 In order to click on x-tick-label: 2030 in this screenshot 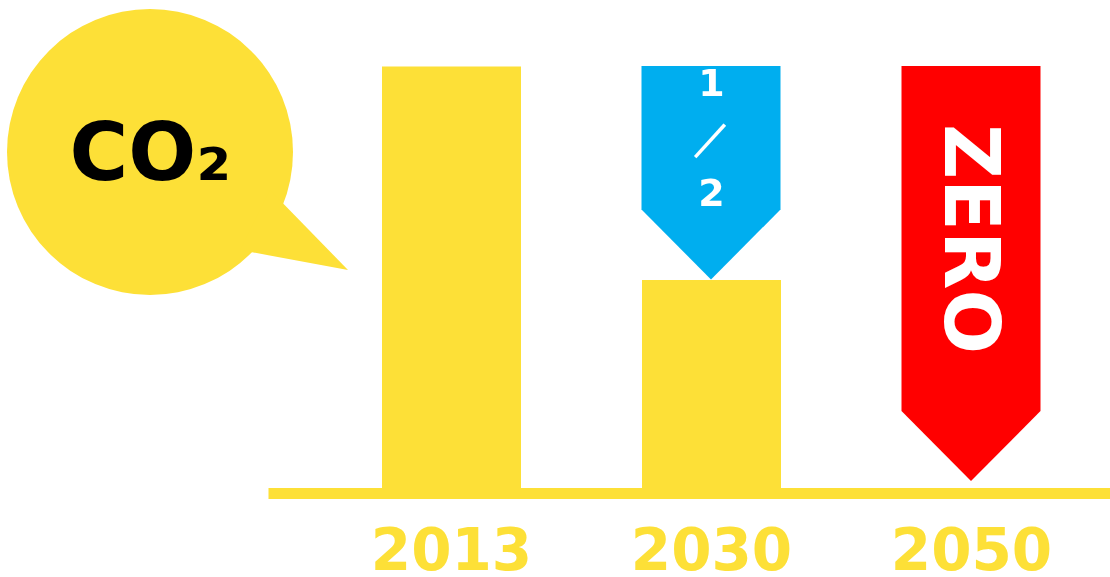, I will do `click(711, 546)`.